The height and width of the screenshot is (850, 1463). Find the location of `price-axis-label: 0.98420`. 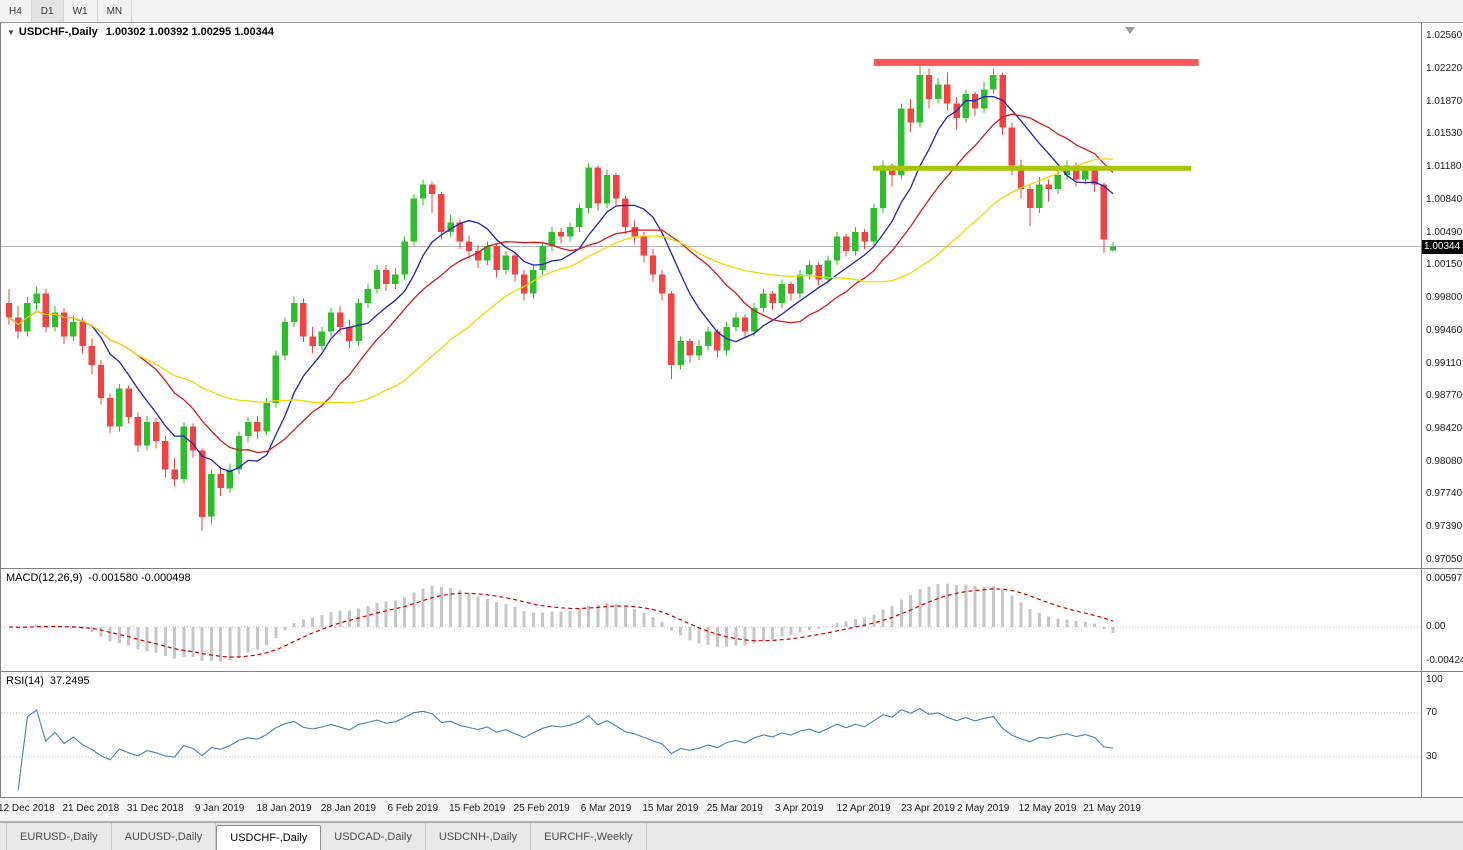

price-axis-label: 0.98420 is located at coordinates (1444, 429).